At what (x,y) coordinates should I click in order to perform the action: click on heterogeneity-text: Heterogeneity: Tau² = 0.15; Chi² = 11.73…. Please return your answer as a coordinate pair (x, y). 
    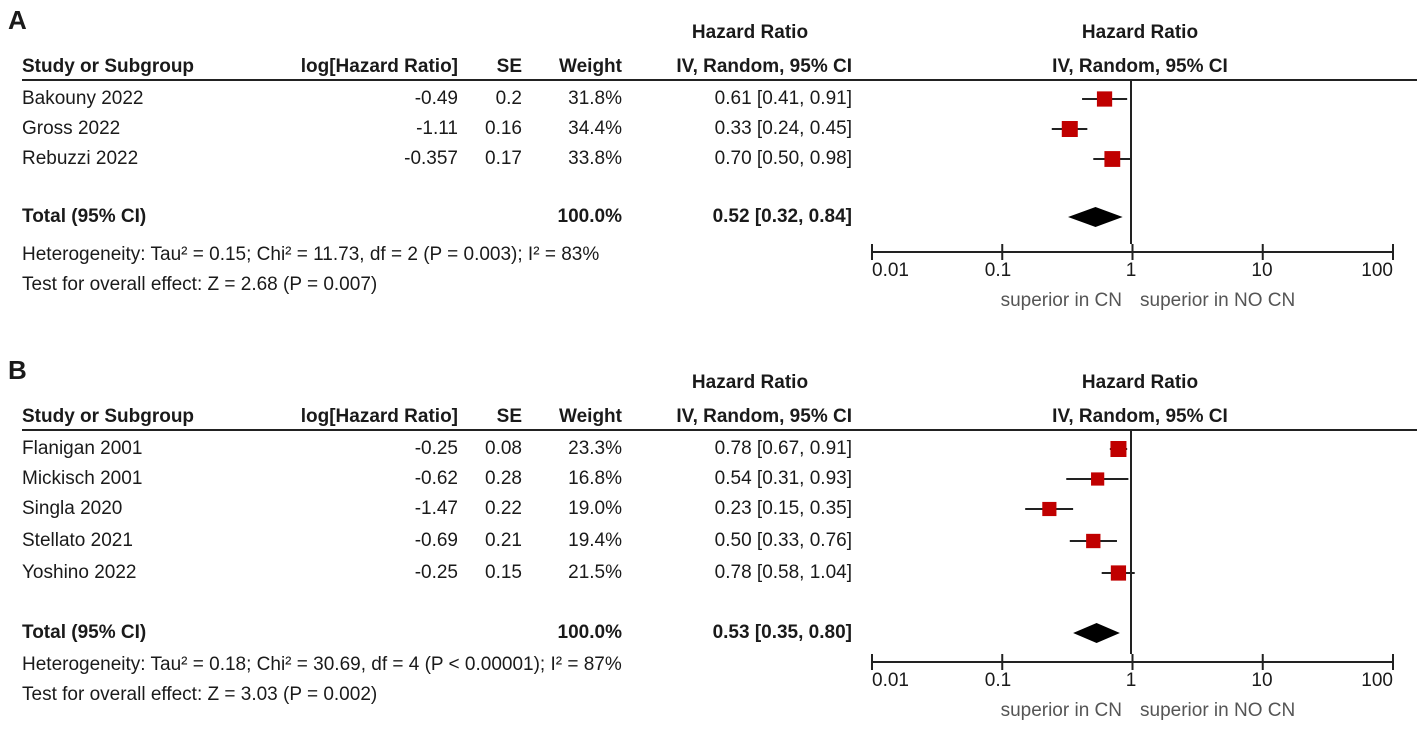
    Looking at the image, I should click on (311, 254).